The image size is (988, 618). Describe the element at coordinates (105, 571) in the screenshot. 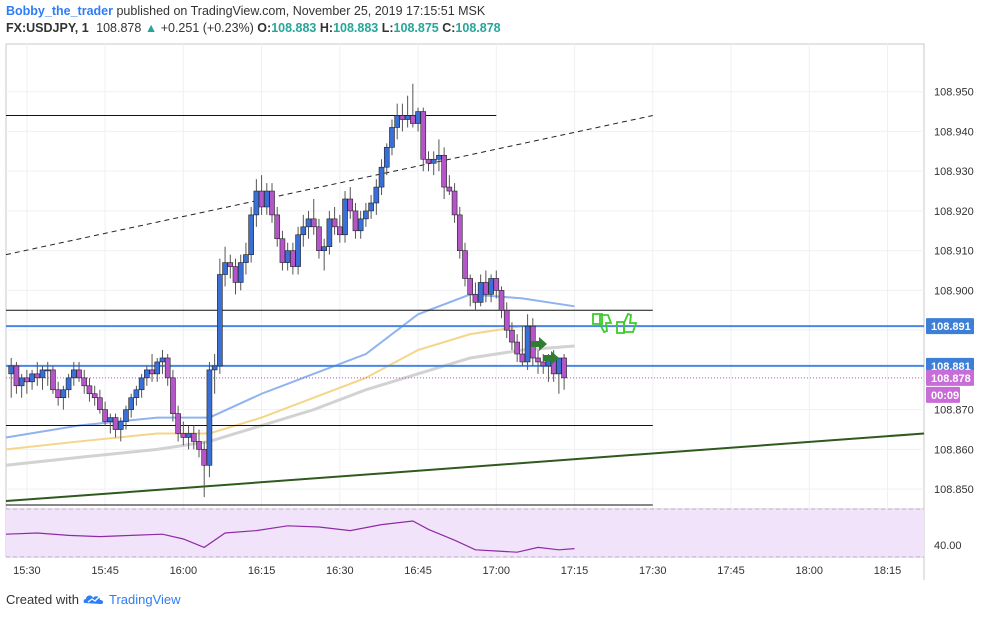

I see `time-tick-label: 15:45` at that location.